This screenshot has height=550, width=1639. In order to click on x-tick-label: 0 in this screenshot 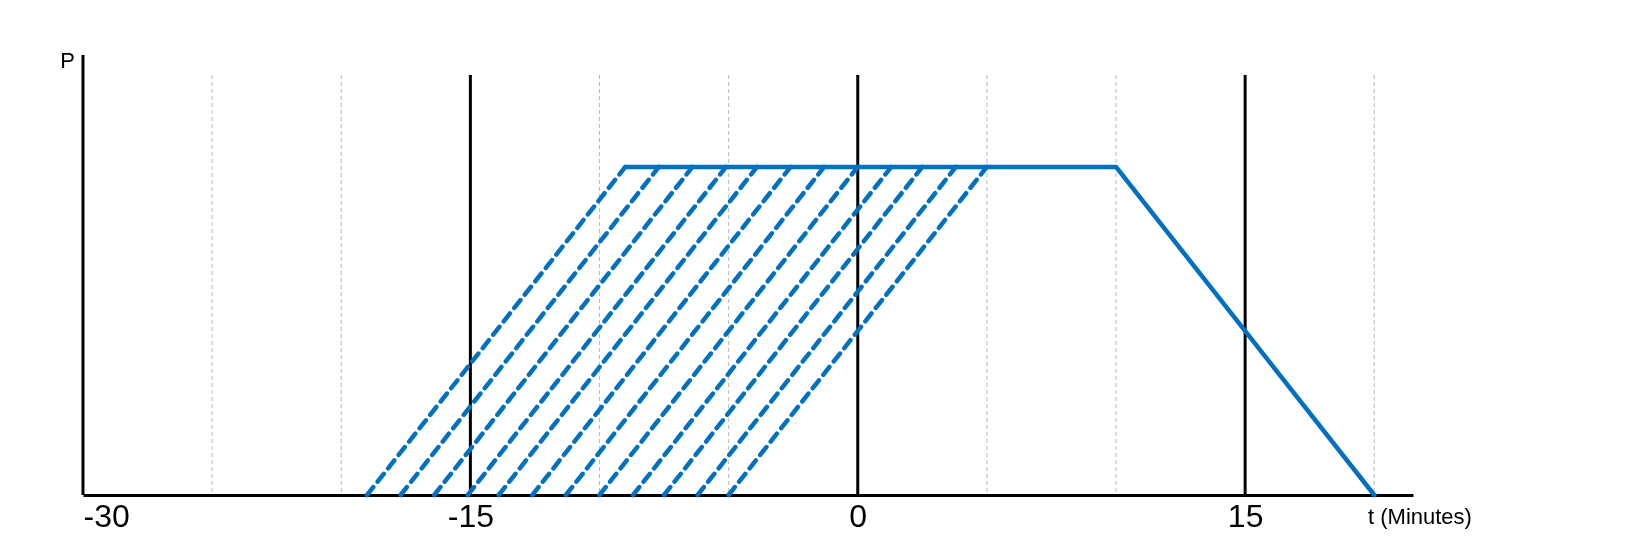, I will do `click(858, 515)`.